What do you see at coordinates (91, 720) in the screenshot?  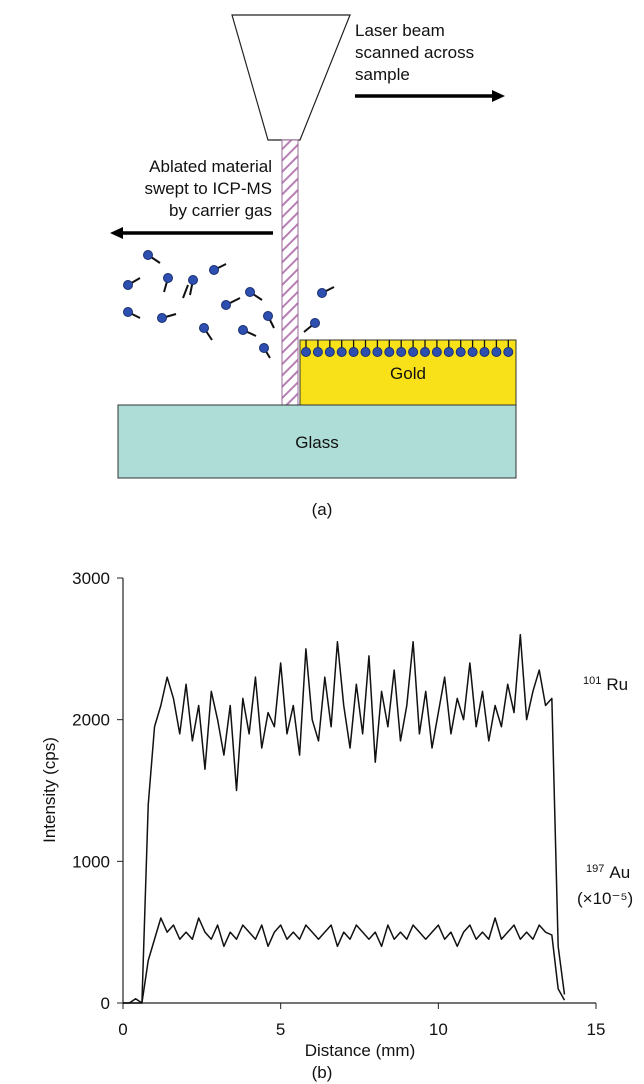 I see `y-tick-label: 2000` at bounding box center [91, 720].